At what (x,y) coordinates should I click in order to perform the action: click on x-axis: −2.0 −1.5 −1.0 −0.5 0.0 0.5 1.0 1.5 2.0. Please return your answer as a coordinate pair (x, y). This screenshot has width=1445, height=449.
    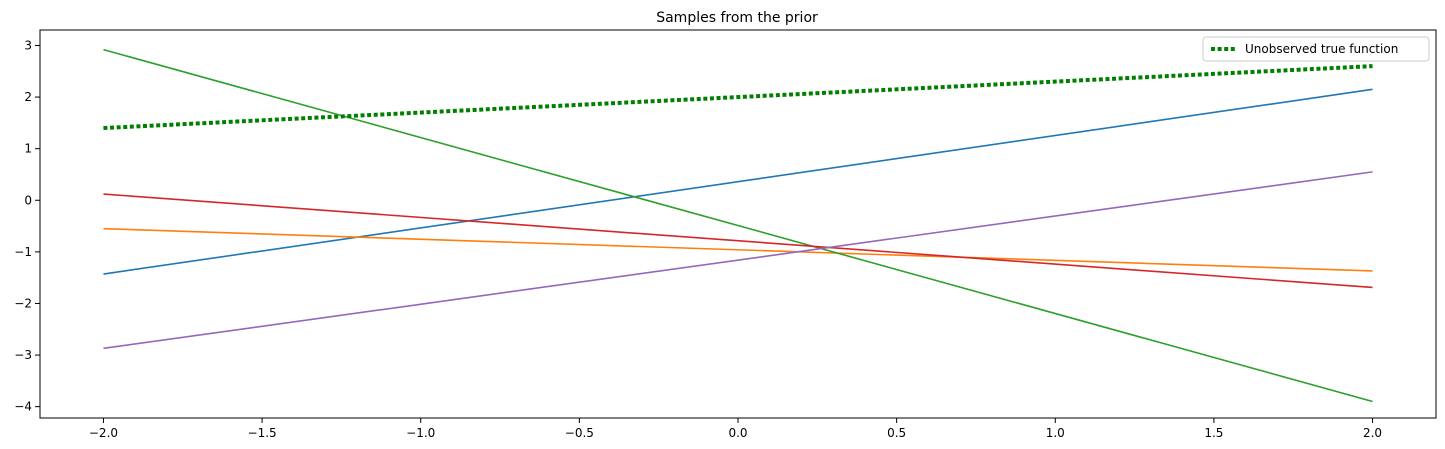
    Looking at the image, I should click on (735, 429).